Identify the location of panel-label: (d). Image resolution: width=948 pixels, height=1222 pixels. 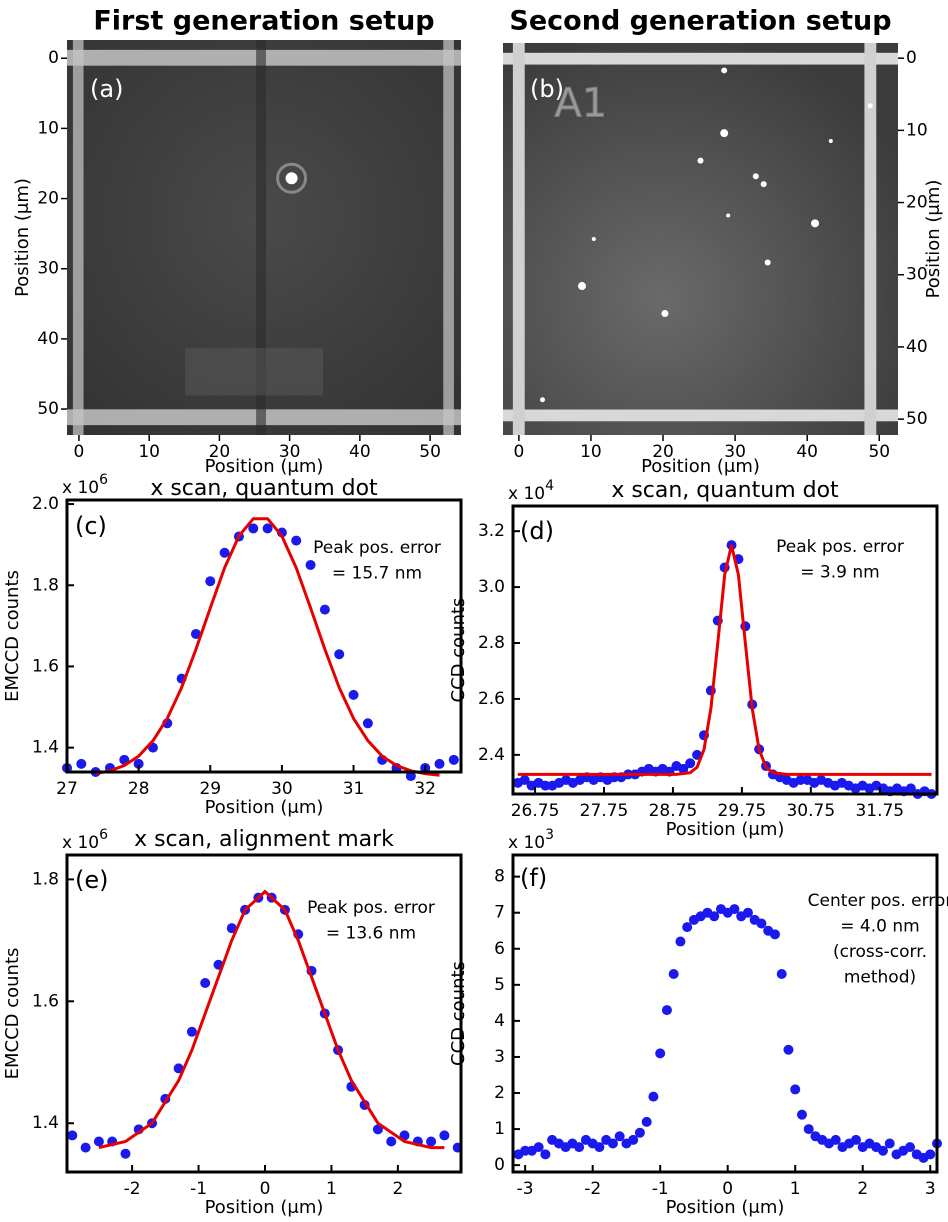
(537, 531).